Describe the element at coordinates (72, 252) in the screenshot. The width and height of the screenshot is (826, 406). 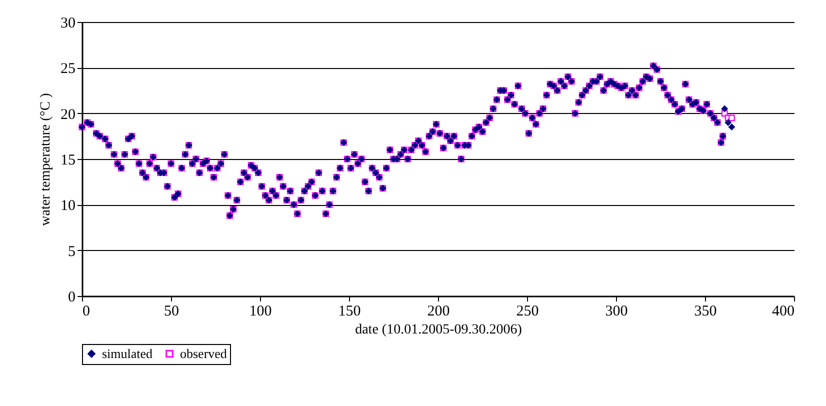
I see `y-tick-label: 5` at that location.